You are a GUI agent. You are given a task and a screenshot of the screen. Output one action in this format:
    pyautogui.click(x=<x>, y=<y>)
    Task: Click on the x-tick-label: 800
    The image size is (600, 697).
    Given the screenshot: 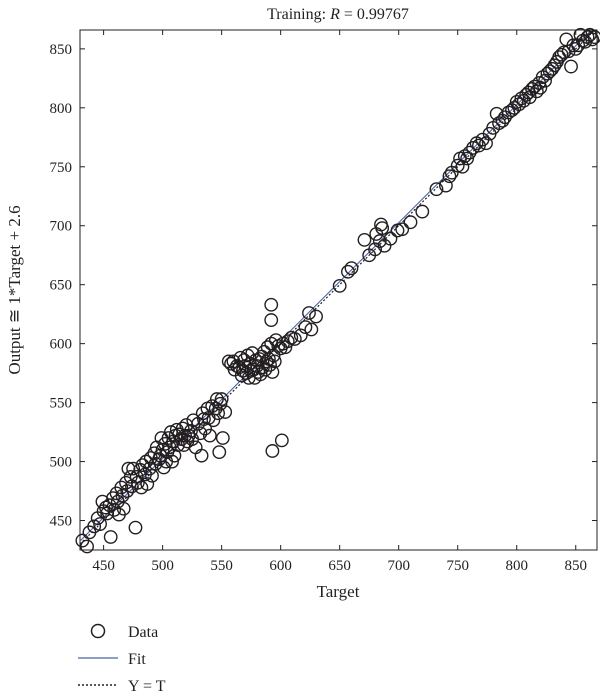 What is the action you would take?
    pyautogui.click(x=516, y=566)
    